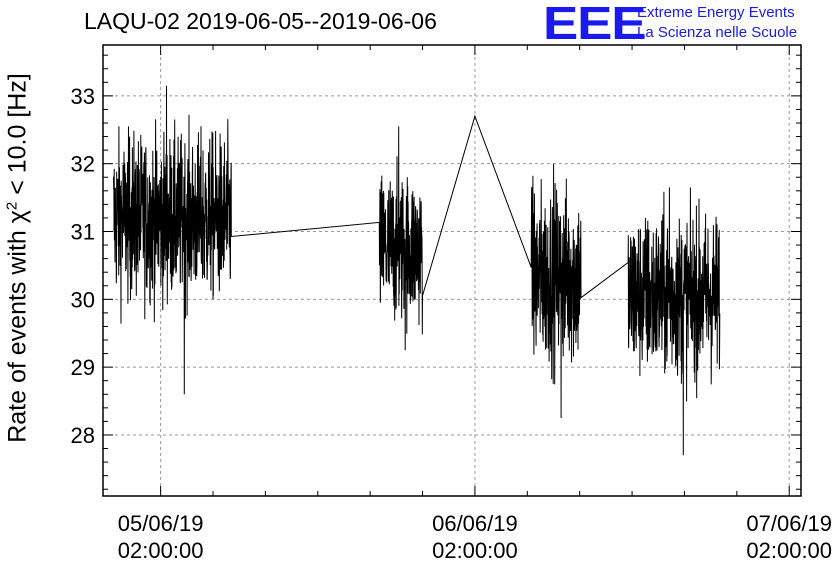  What do you see at coordinates (83, 435) in the screenshot?
I see `y-tick-label: 28` at bounding box center [83, 435].